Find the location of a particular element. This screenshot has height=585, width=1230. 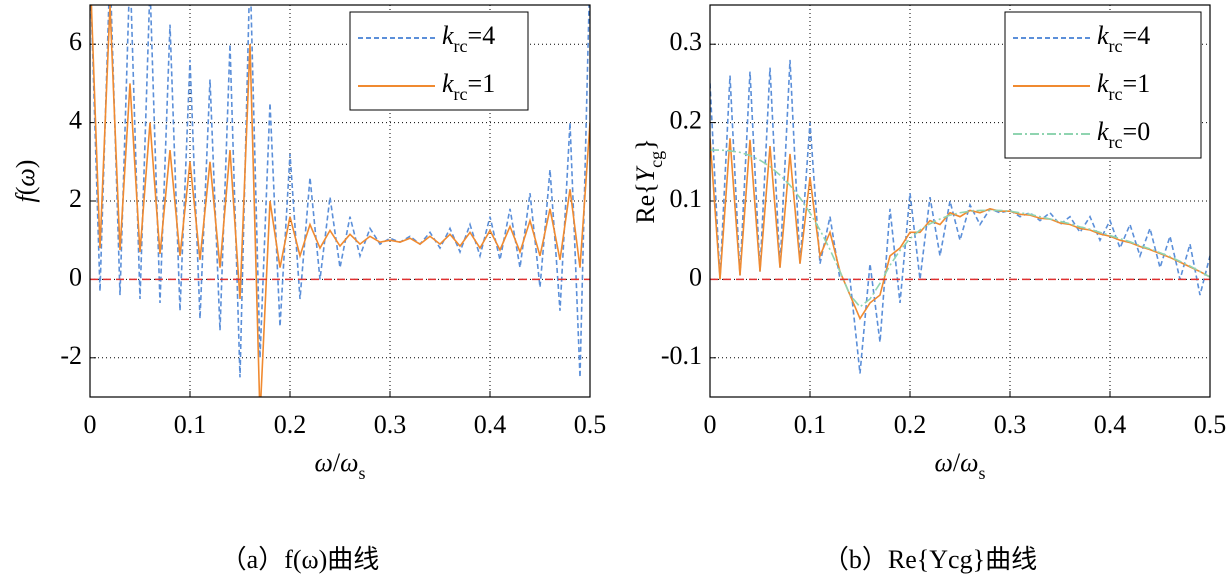

y-tick-label: -0.1 is located at coordinates (681, 355).